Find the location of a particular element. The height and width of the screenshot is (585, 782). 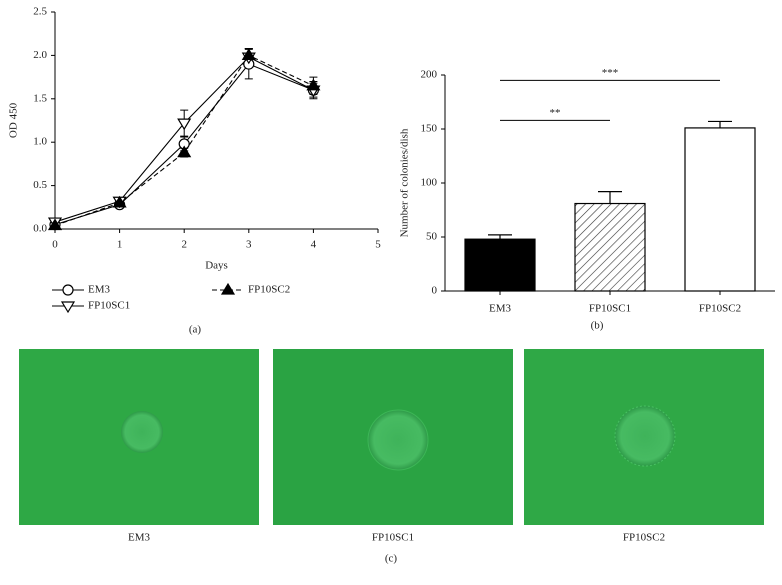

x-tick-label: 2 is located at coordinates (184, 245).